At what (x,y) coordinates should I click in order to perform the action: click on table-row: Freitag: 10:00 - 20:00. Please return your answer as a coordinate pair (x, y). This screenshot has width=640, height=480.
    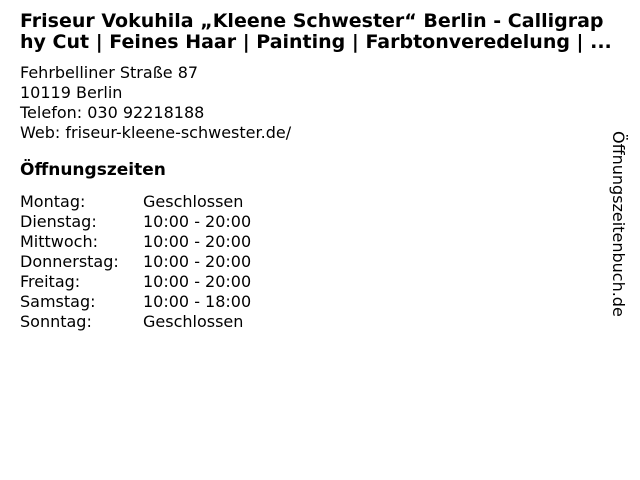
    Looking at the image, I should click on (135, 282).